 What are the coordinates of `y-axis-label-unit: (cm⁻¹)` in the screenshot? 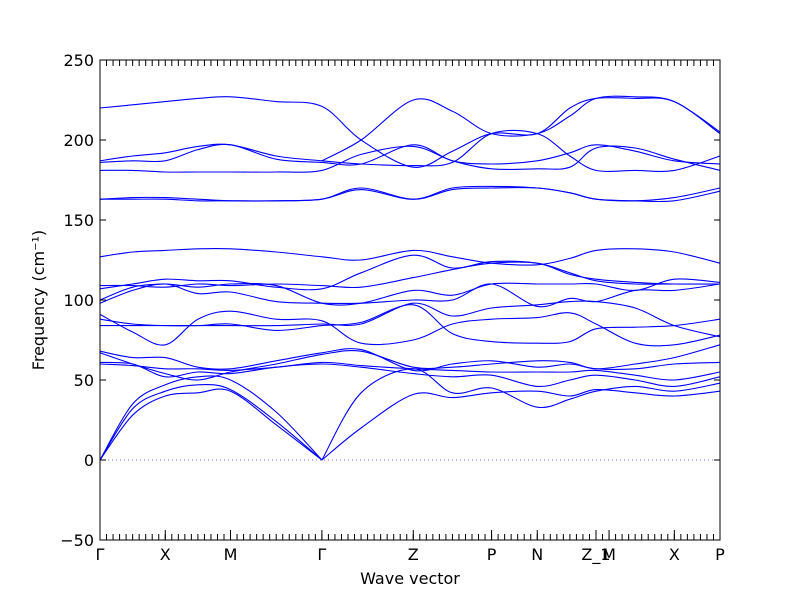 It's located at (38, 256).